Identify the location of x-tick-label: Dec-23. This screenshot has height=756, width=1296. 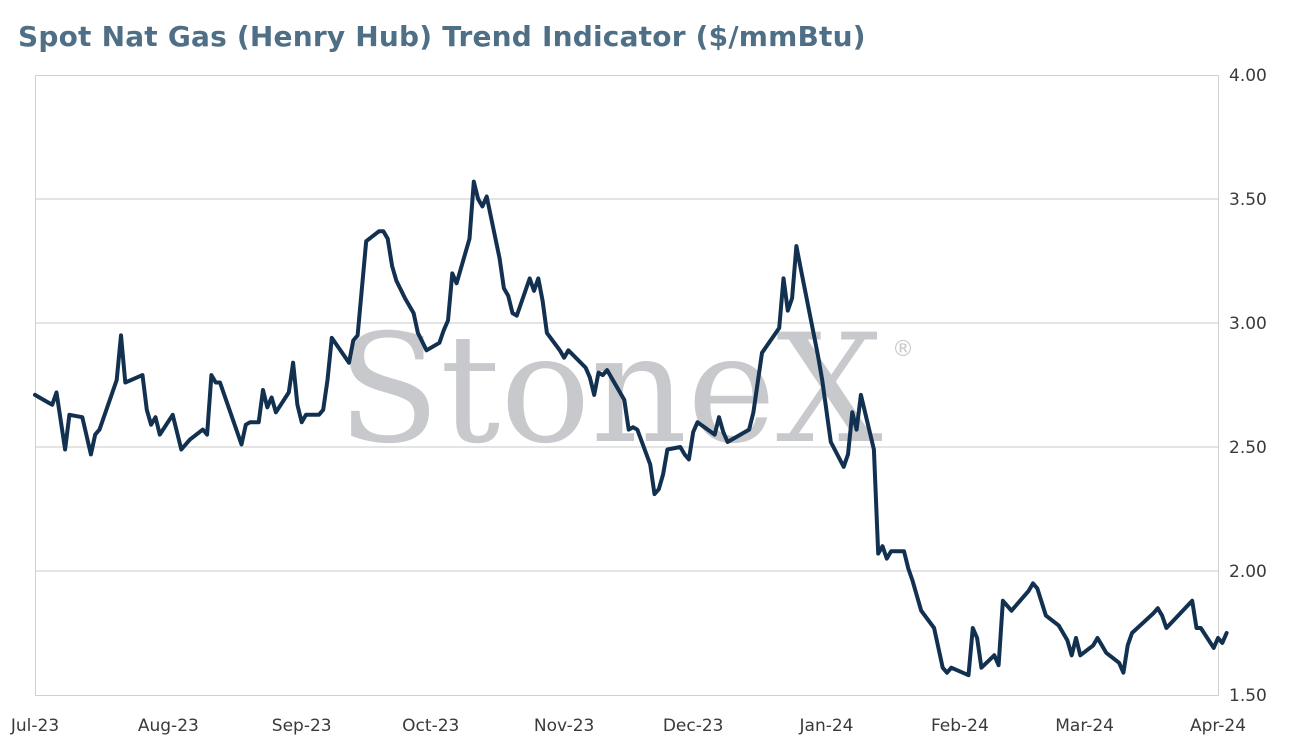
(693, 726).